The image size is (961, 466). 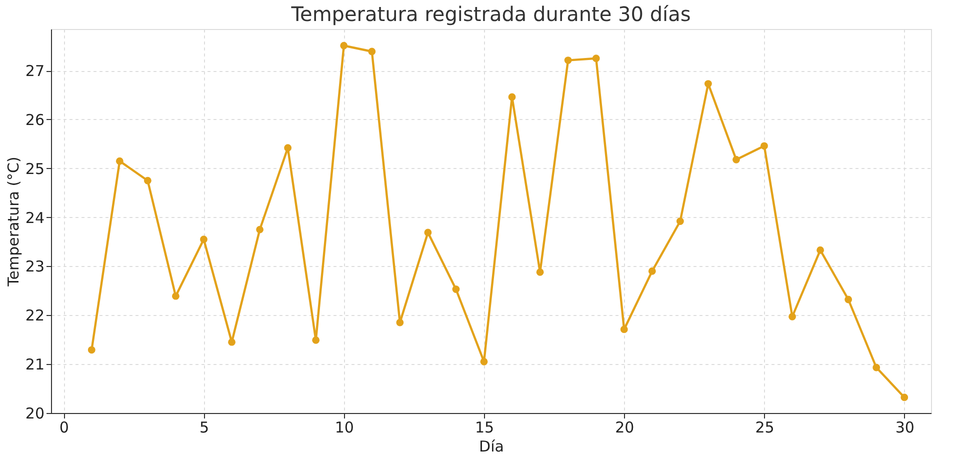 I want to click on y-tick-label: 22, so click(x=34, y=315).